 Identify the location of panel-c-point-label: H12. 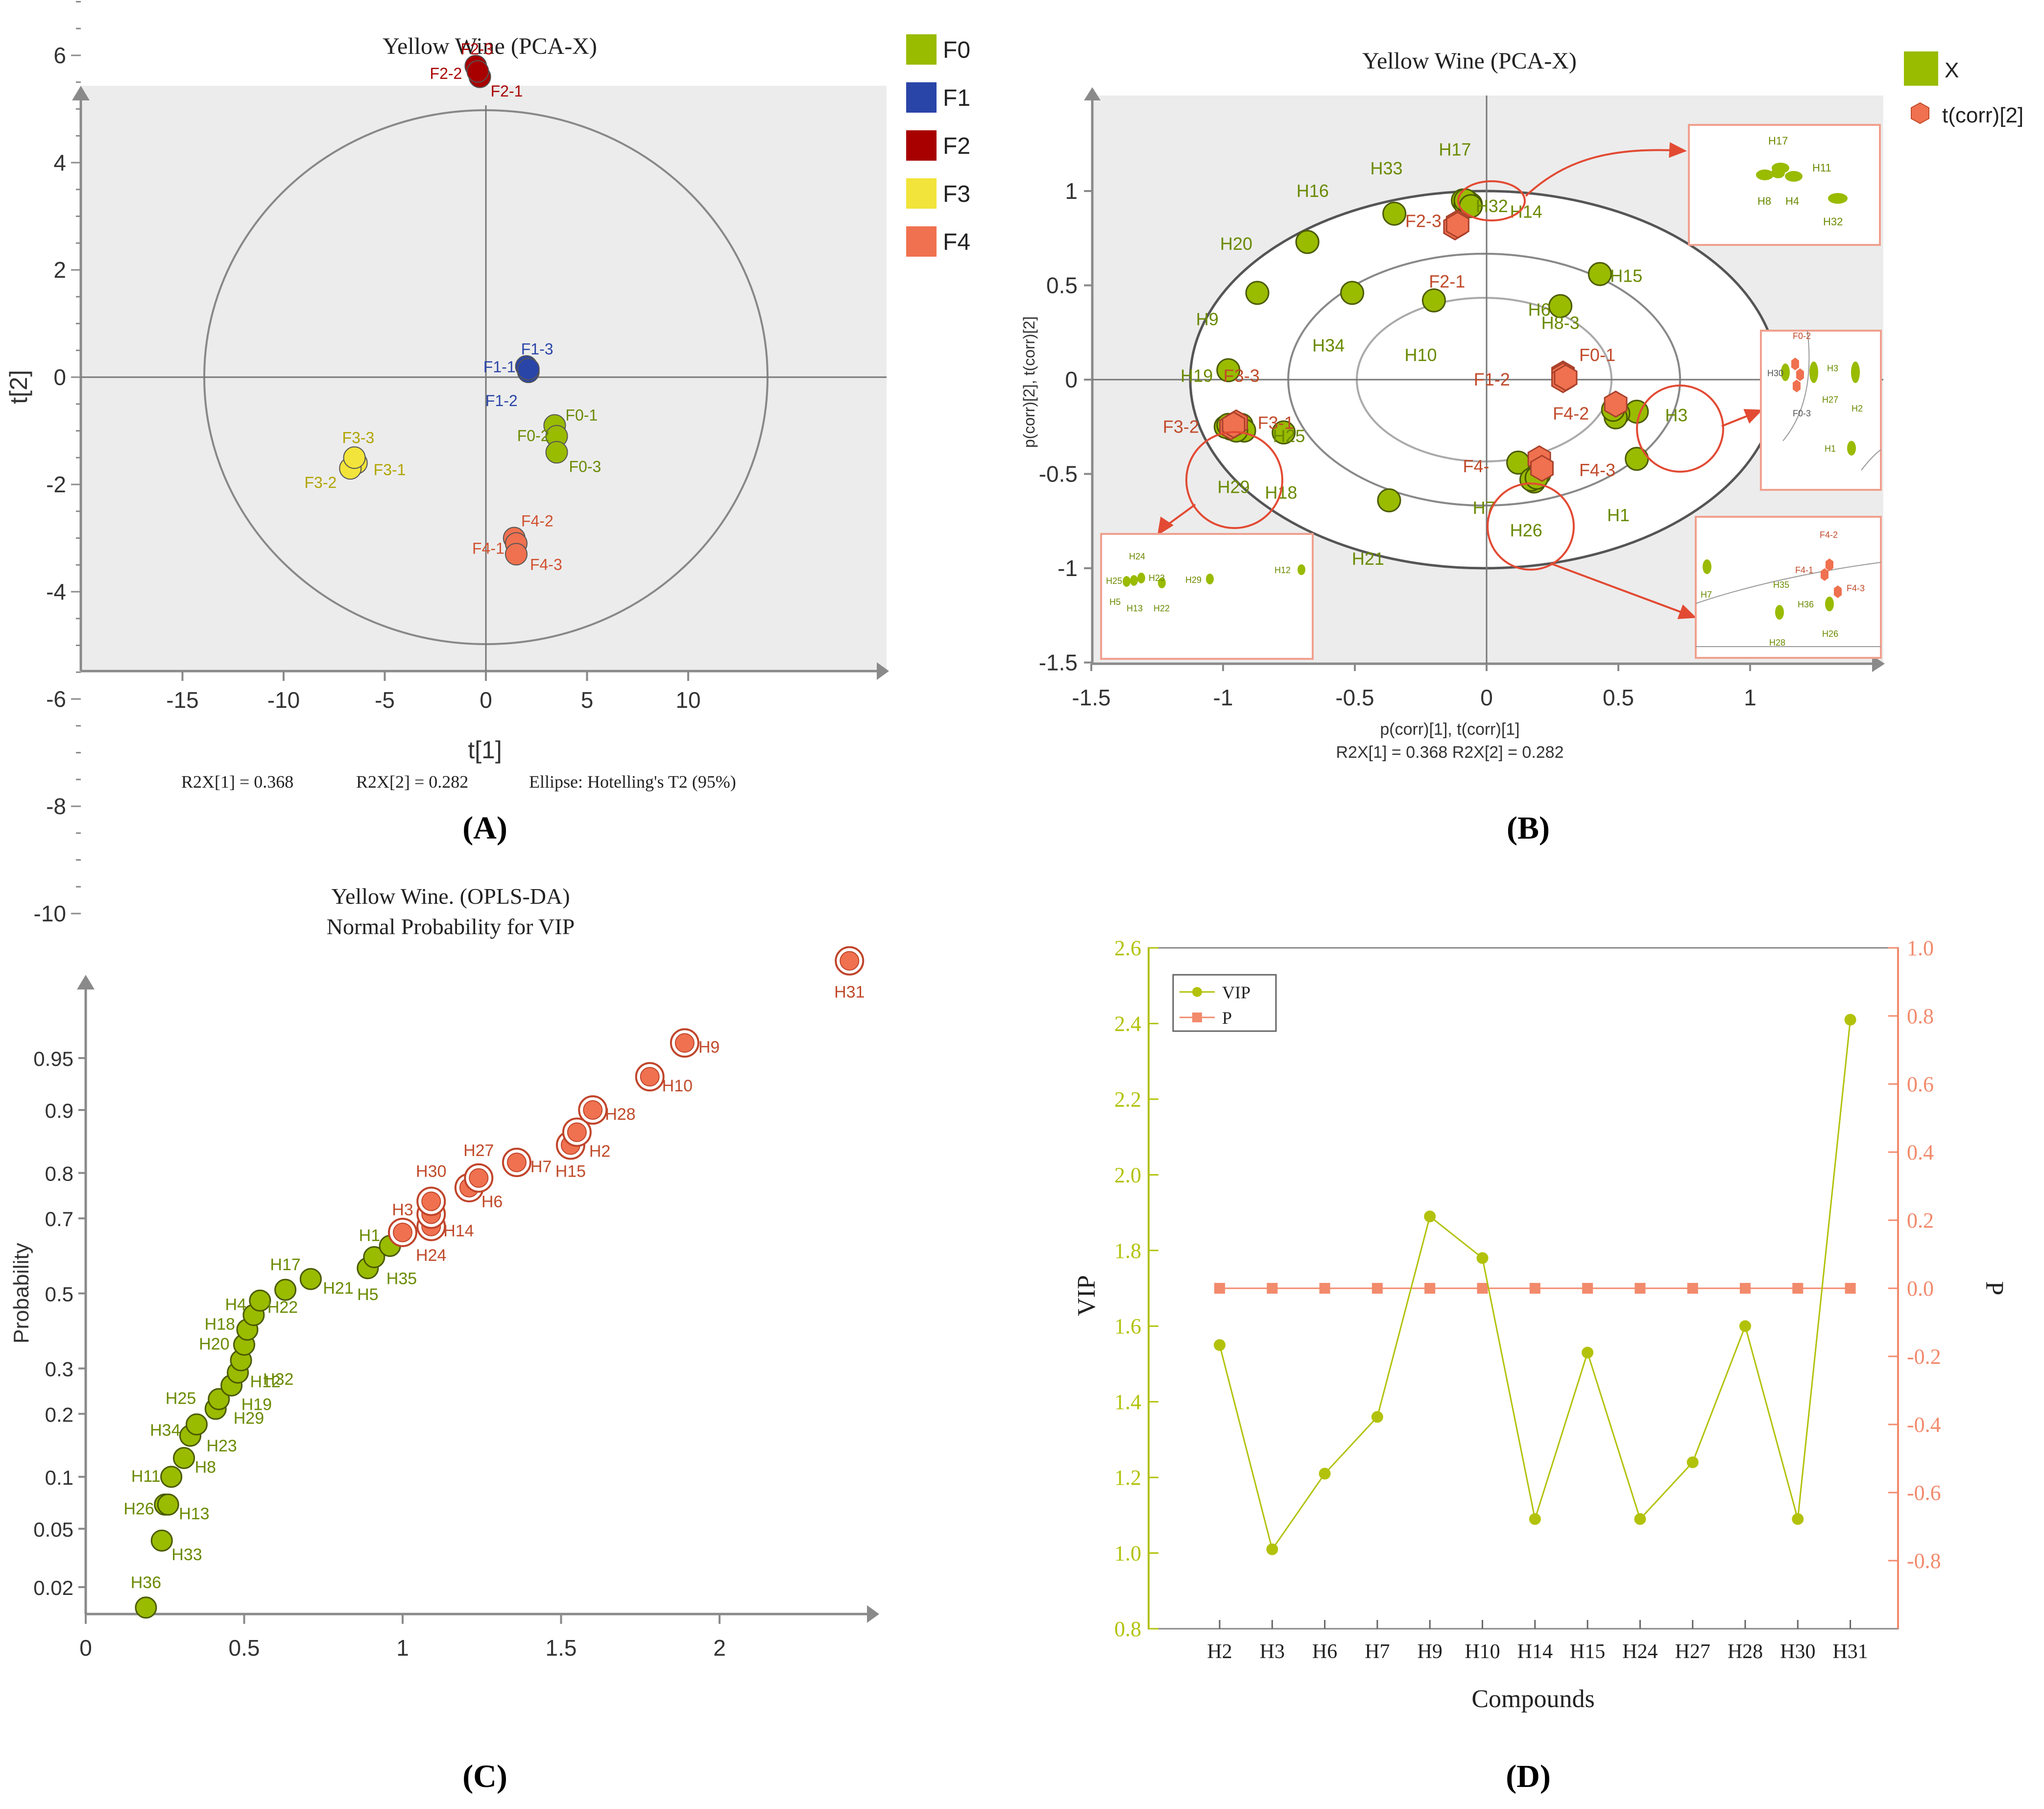
(266, 1382).